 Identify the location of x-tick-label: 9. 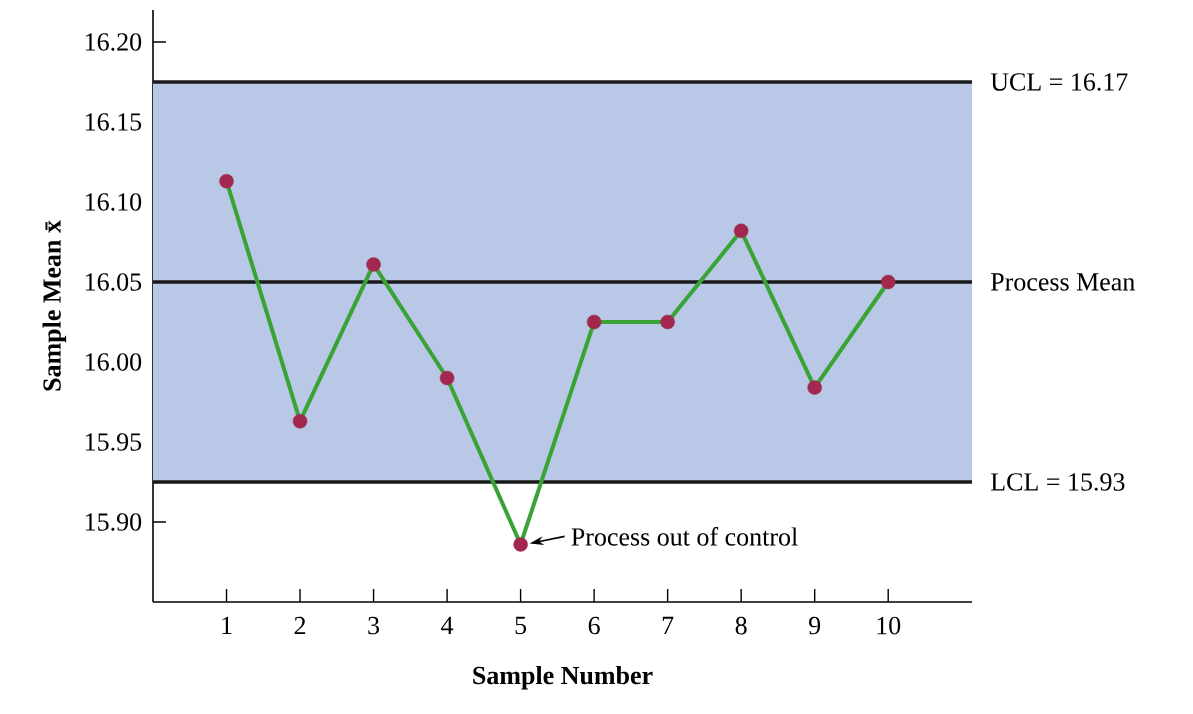
(815, 625).